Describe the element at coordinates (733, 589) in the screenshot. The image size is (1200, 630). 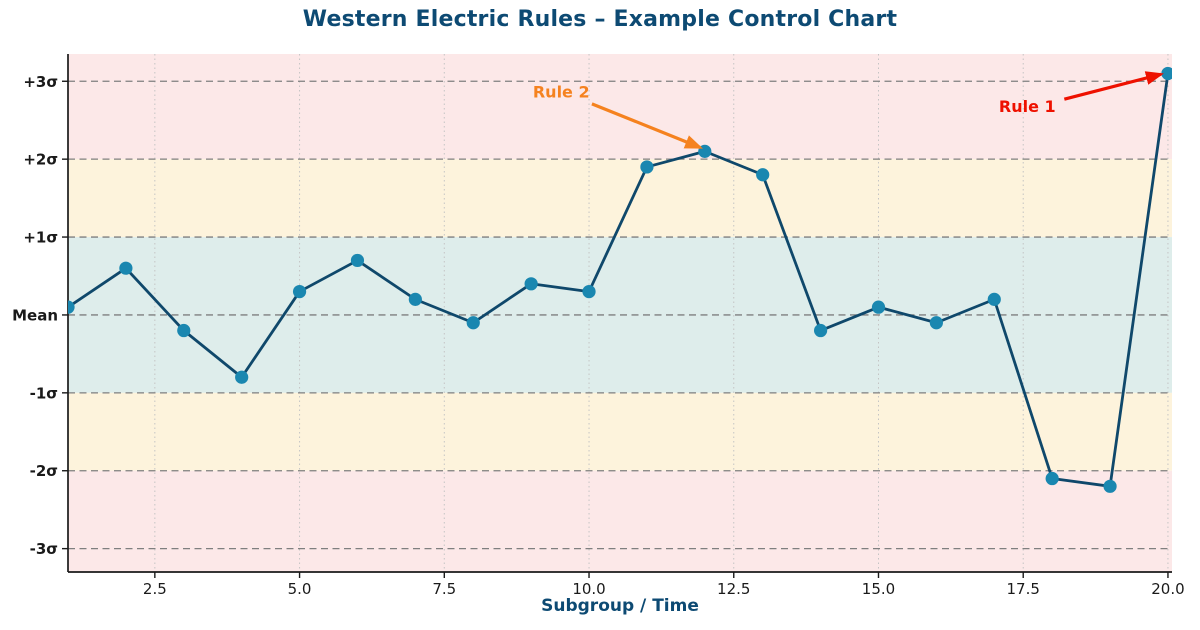
I see `x-tick-label: 12.5` at that location.